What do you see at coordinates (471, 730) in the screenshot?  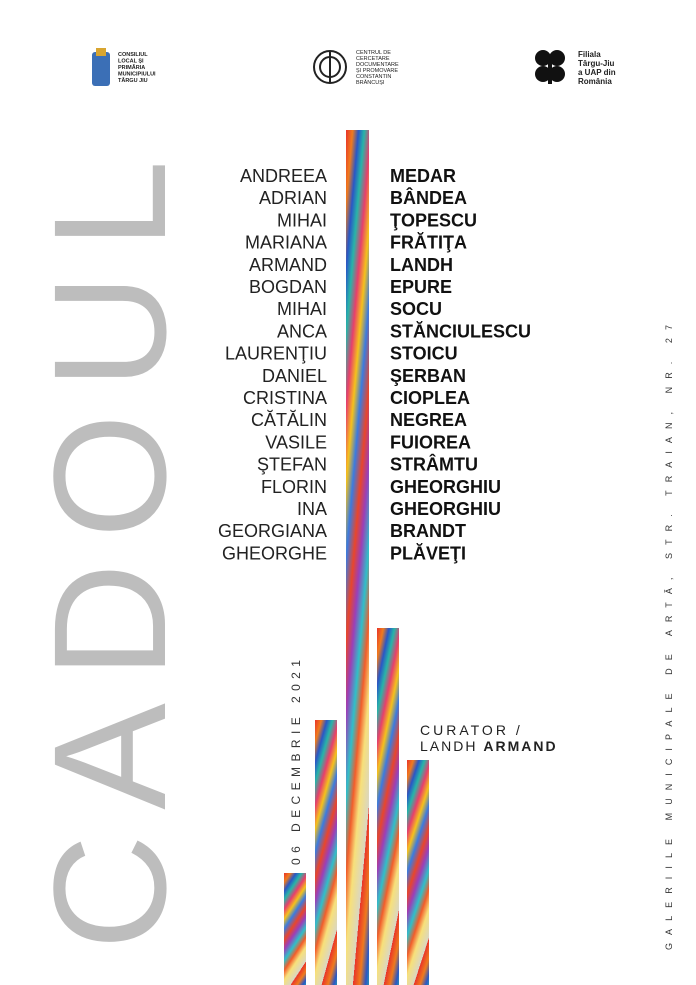 I see `curator-label: CURATOR /` at bounding box center [471, 730].